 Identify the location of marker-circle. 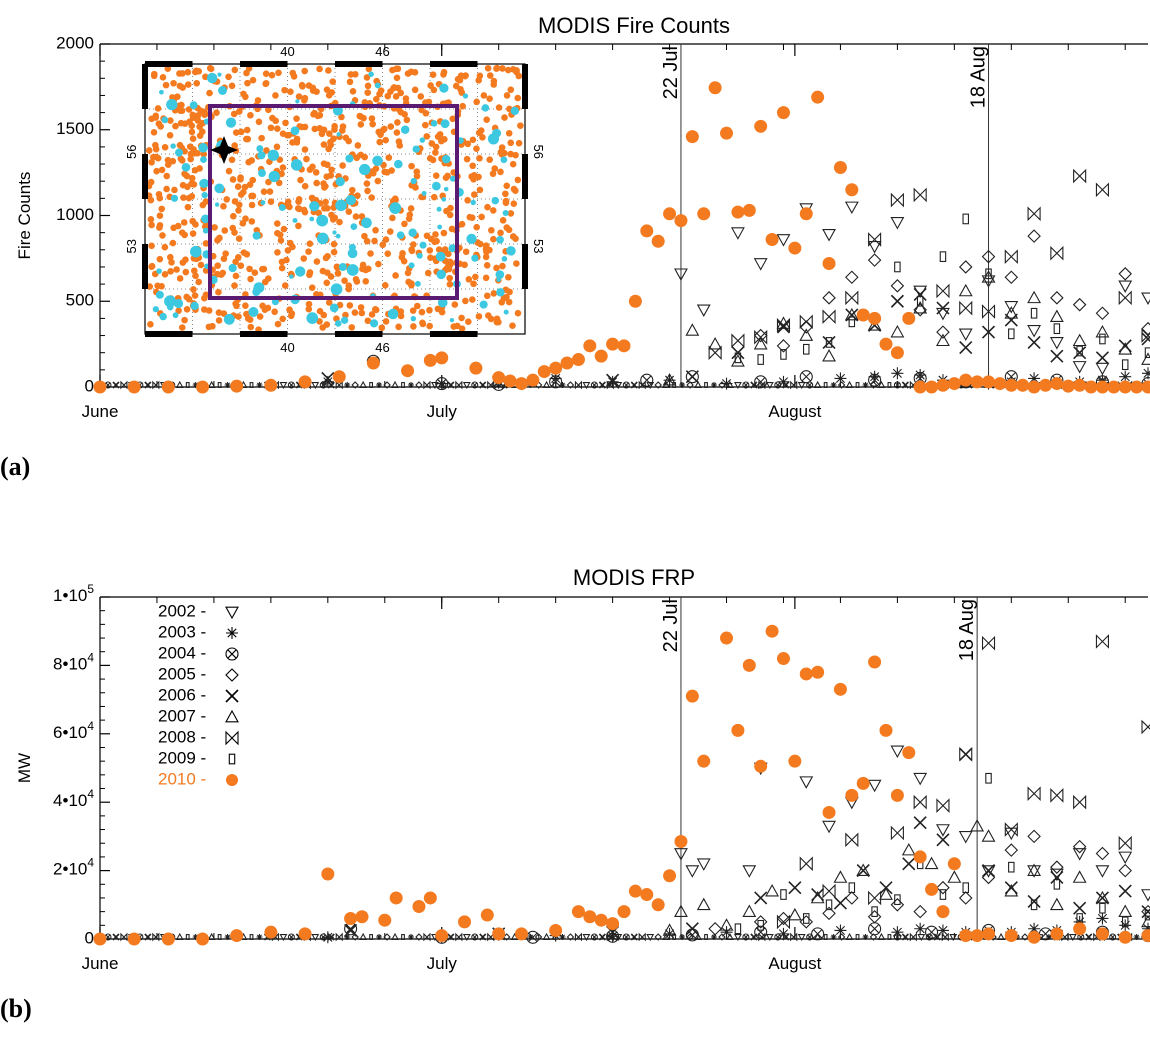
(626, 385).